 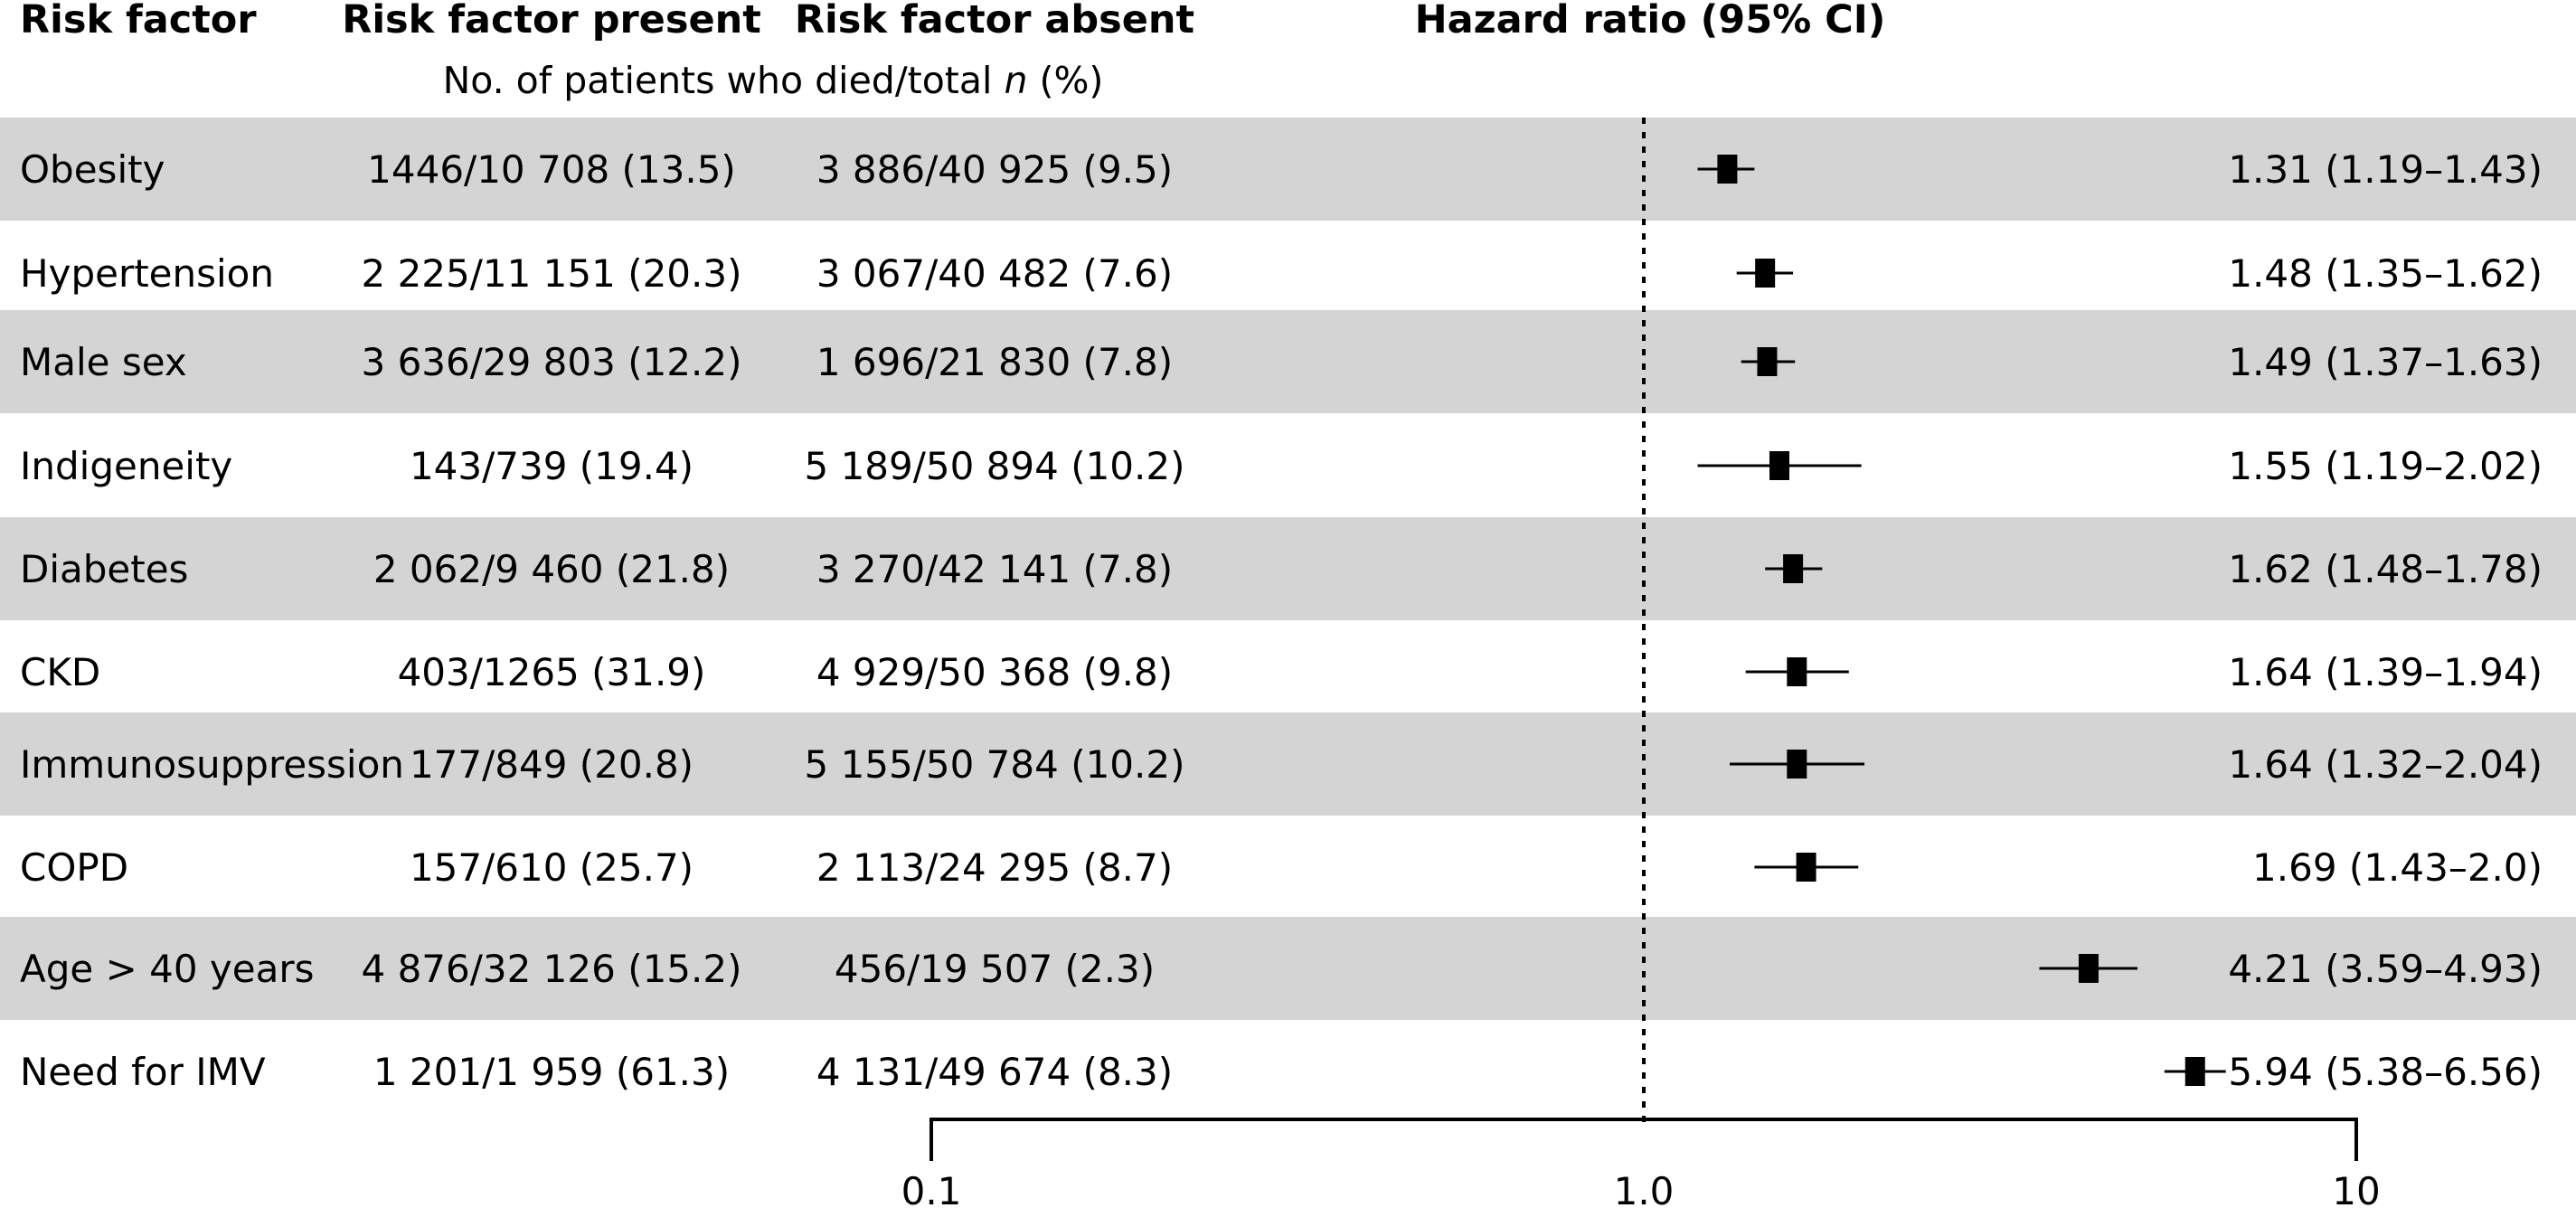 I want to click on row-absent-count: 3 886/40 925 (9.5), so click(x=994, y=170).